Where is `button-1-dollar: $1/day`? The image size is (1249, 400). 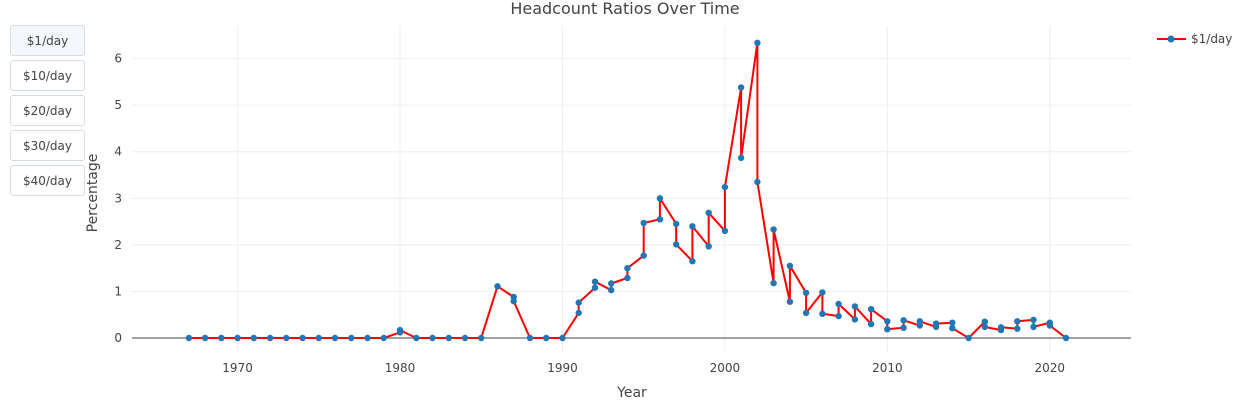
button-1-dollar: $1/day is located at coordinates (47, 40).